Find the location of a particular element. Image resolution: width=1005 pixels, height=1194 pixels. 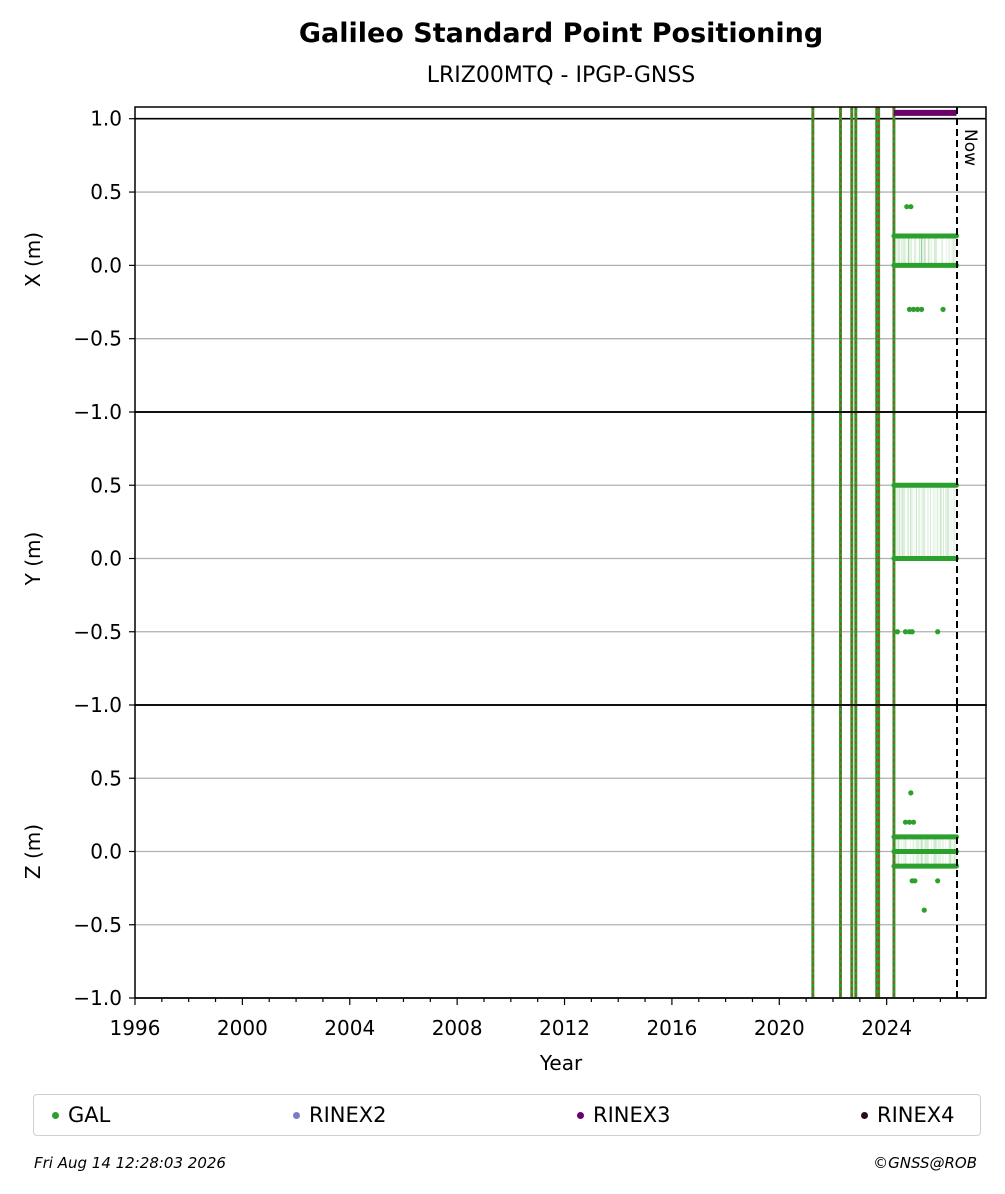

legend-label-rinex2: RINEX2 is located at coordinates (348, 1115).